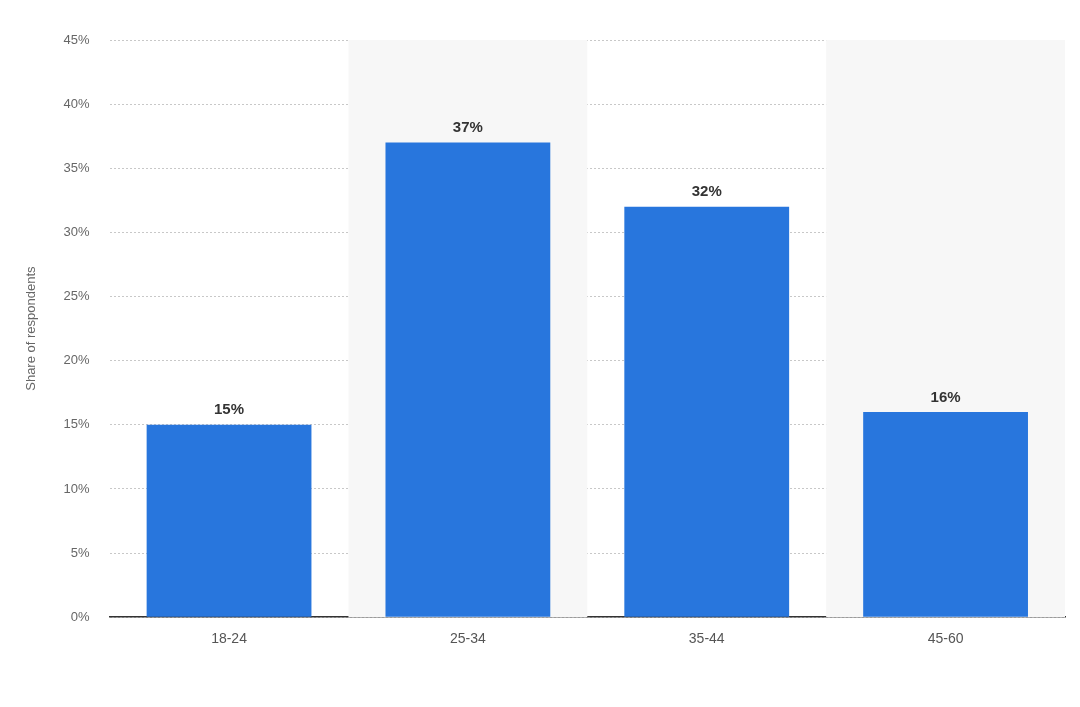 This screenshot has width=1080, height=707. I want to click on y-tick-label: 40%, so click(77, 103).